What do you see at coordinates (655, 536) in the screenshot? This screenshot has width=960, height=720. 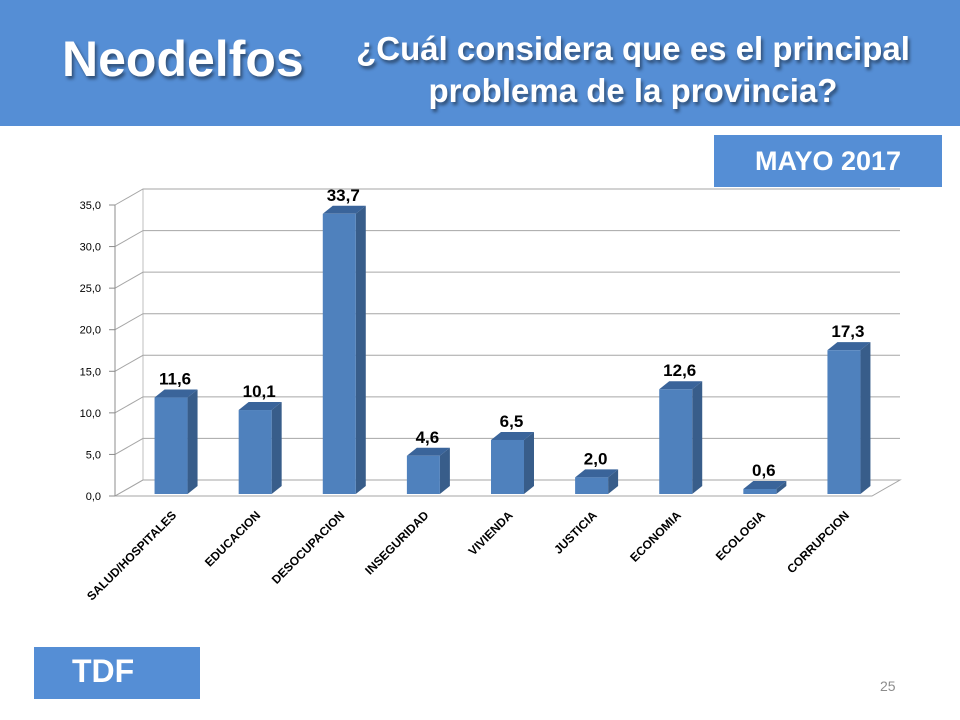 I see `x-category-label: ECONOMIA` at bounding box center [655, 536].